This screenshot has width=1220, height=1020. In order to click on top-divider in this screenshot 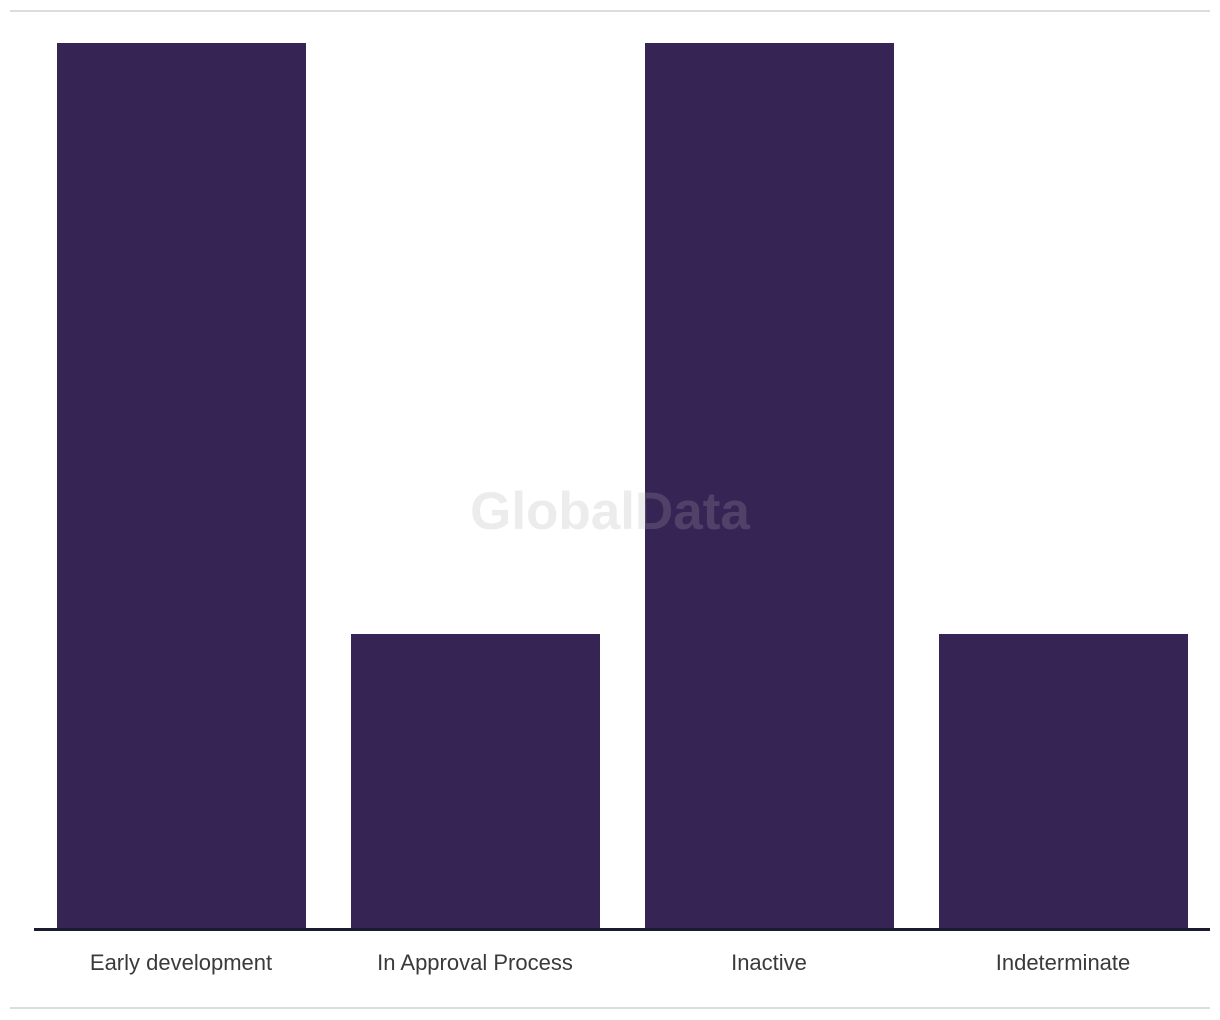, I will do `click(610, 11)`.